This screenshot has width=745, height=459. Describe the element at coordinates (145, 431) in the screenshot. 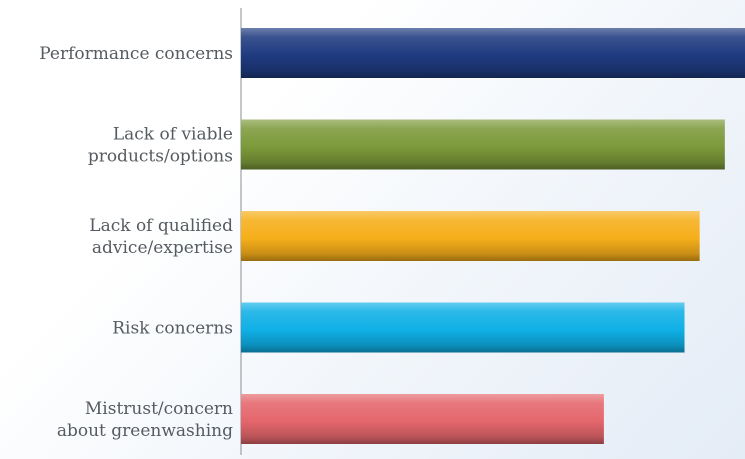

I see `category-label-line: about greenwashing` at that location.